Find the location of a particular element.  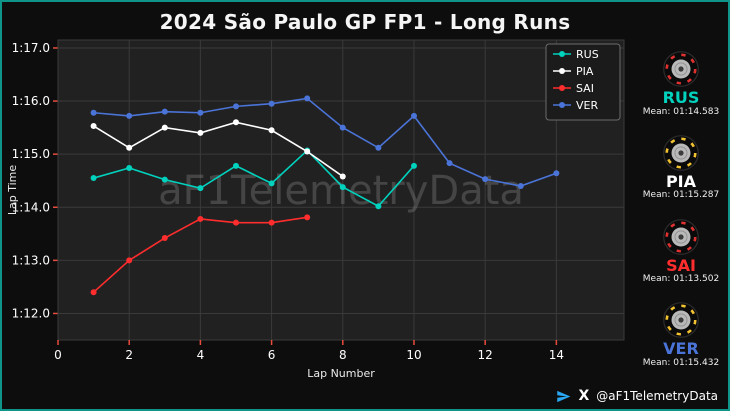

x-tick-label: 8 is located at coordinates (343, 355).